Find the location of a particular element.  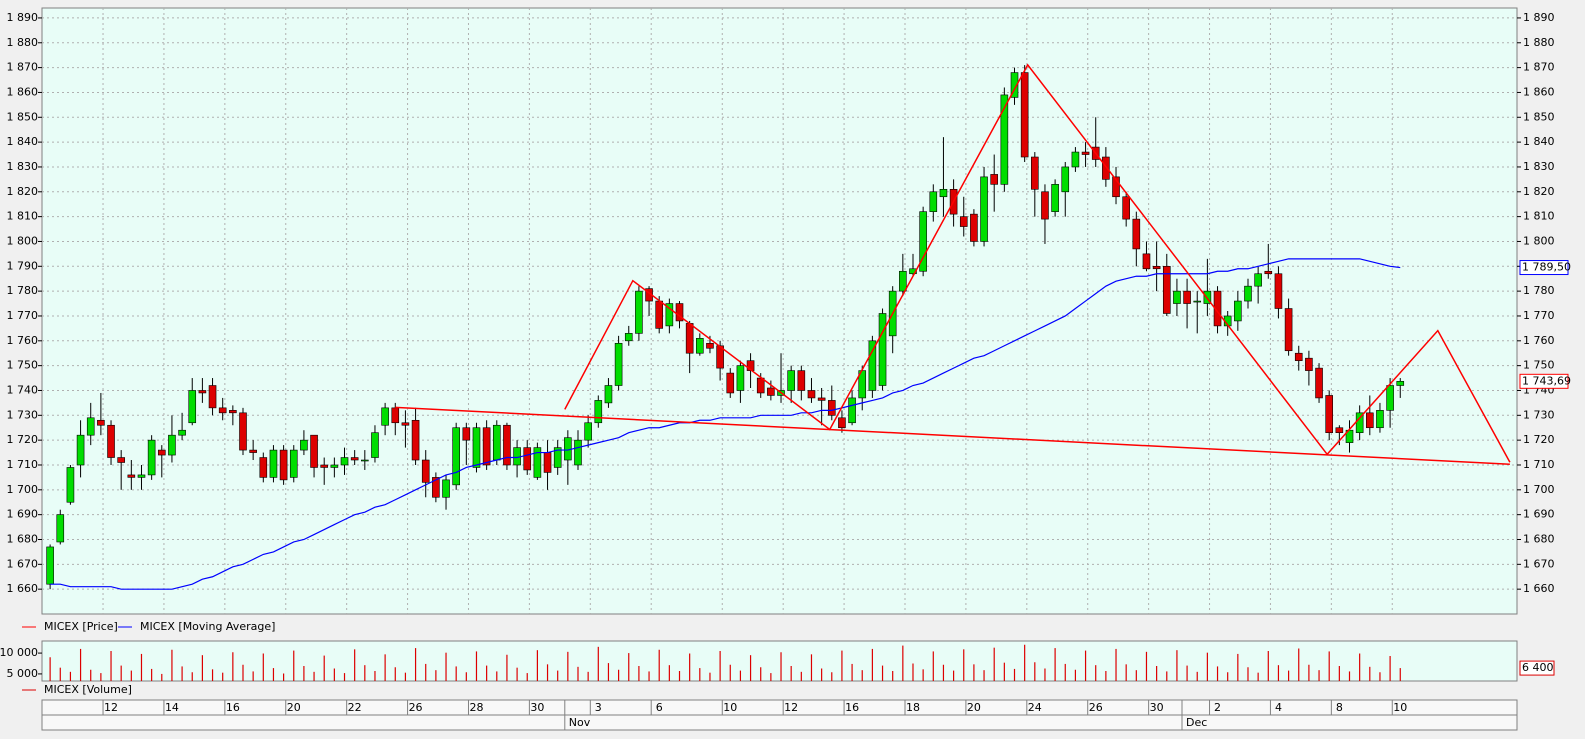

x-tick-label: 6 is located at coordinates (659, 707).